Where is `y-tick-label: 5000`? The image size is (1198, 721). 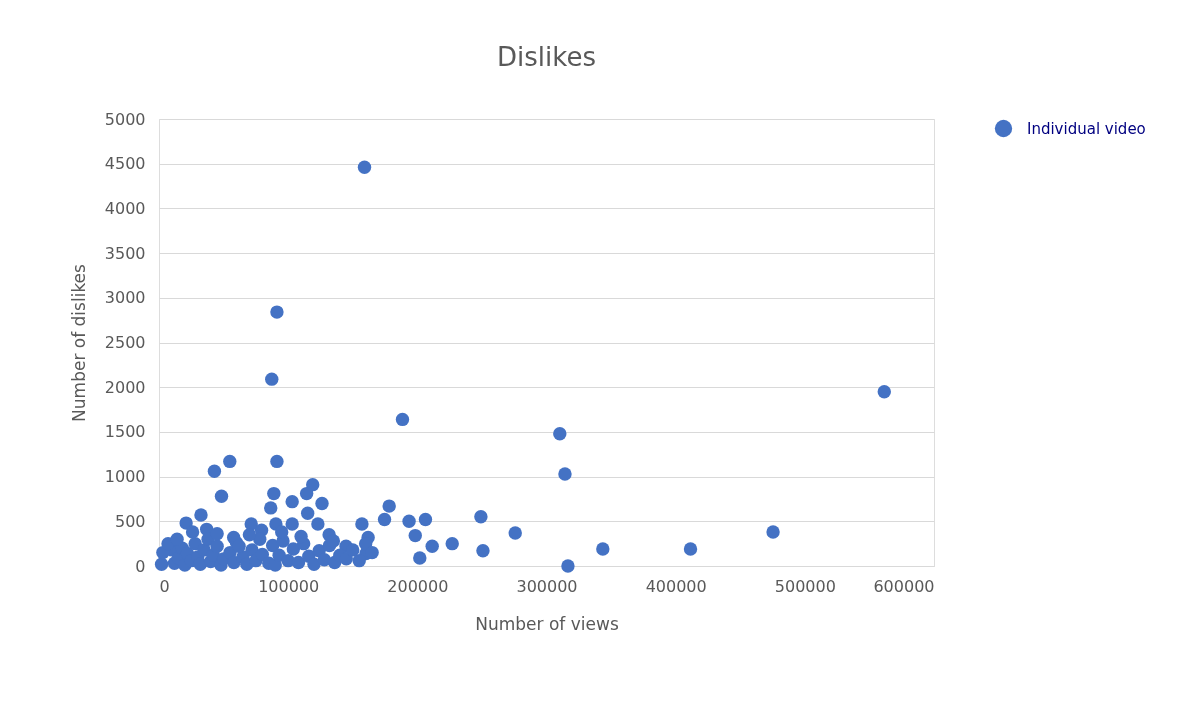 y-tick-label: 5000 is located at coordinates (125, 119).